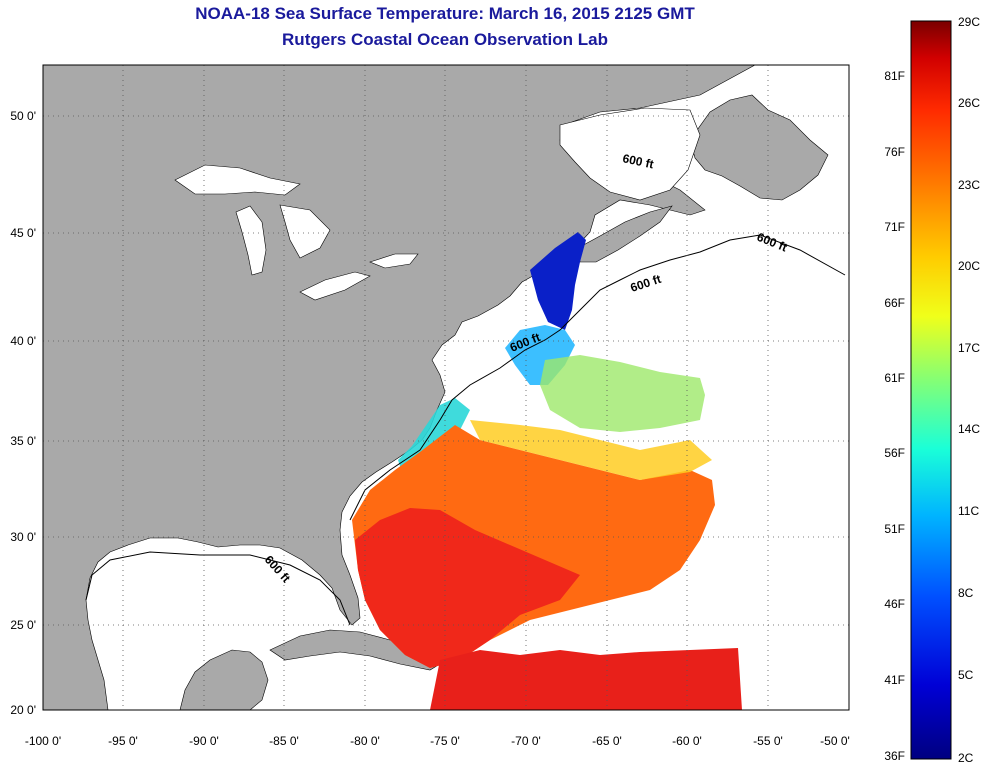  Describe the element at coordinates (968, 511) in the screenshot. I see `celsius-label: 11C` at that location.